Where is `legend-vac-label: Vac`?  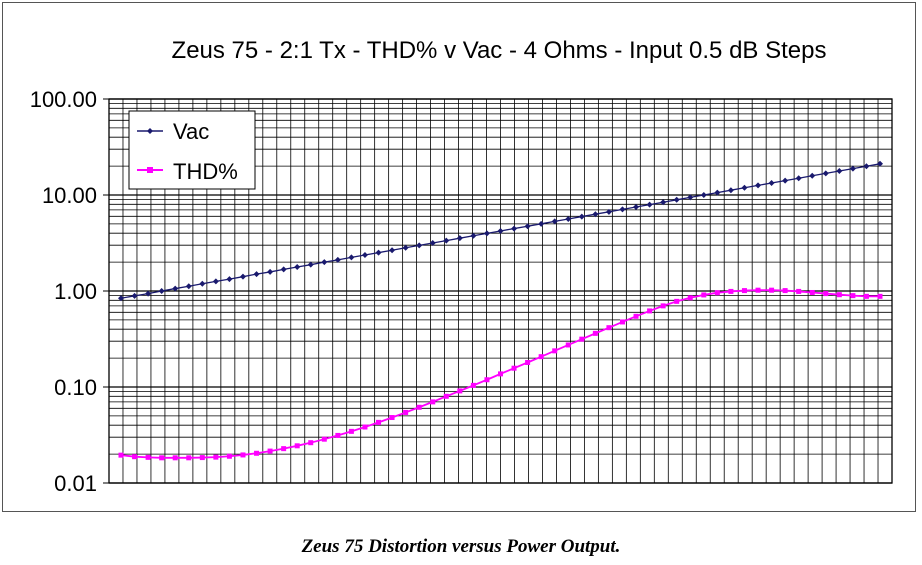
legend-vac-label: Vac is located at coordinates (191, 131).